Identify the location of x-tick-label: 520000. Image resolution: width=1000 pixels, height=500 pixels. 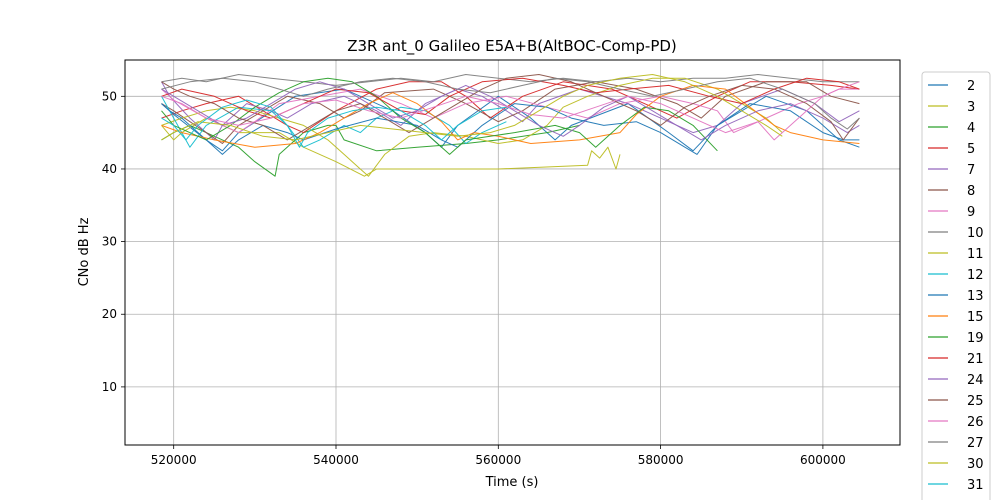
(174, 460).